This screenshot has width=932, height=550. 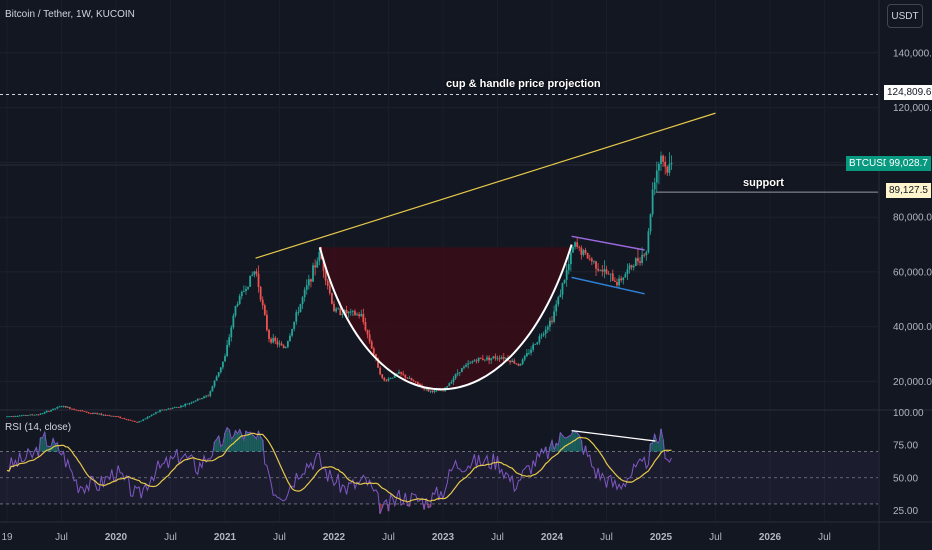 What do you see at coordinates (38, 427) in the screenshot?
I see `rsi-label: RSI (14, close)` at bounding box center [38, 427].